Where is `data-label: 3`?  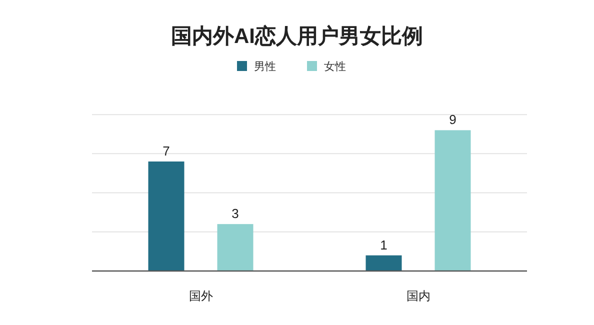
data-label: 3 is located at coordinates (235, 214).